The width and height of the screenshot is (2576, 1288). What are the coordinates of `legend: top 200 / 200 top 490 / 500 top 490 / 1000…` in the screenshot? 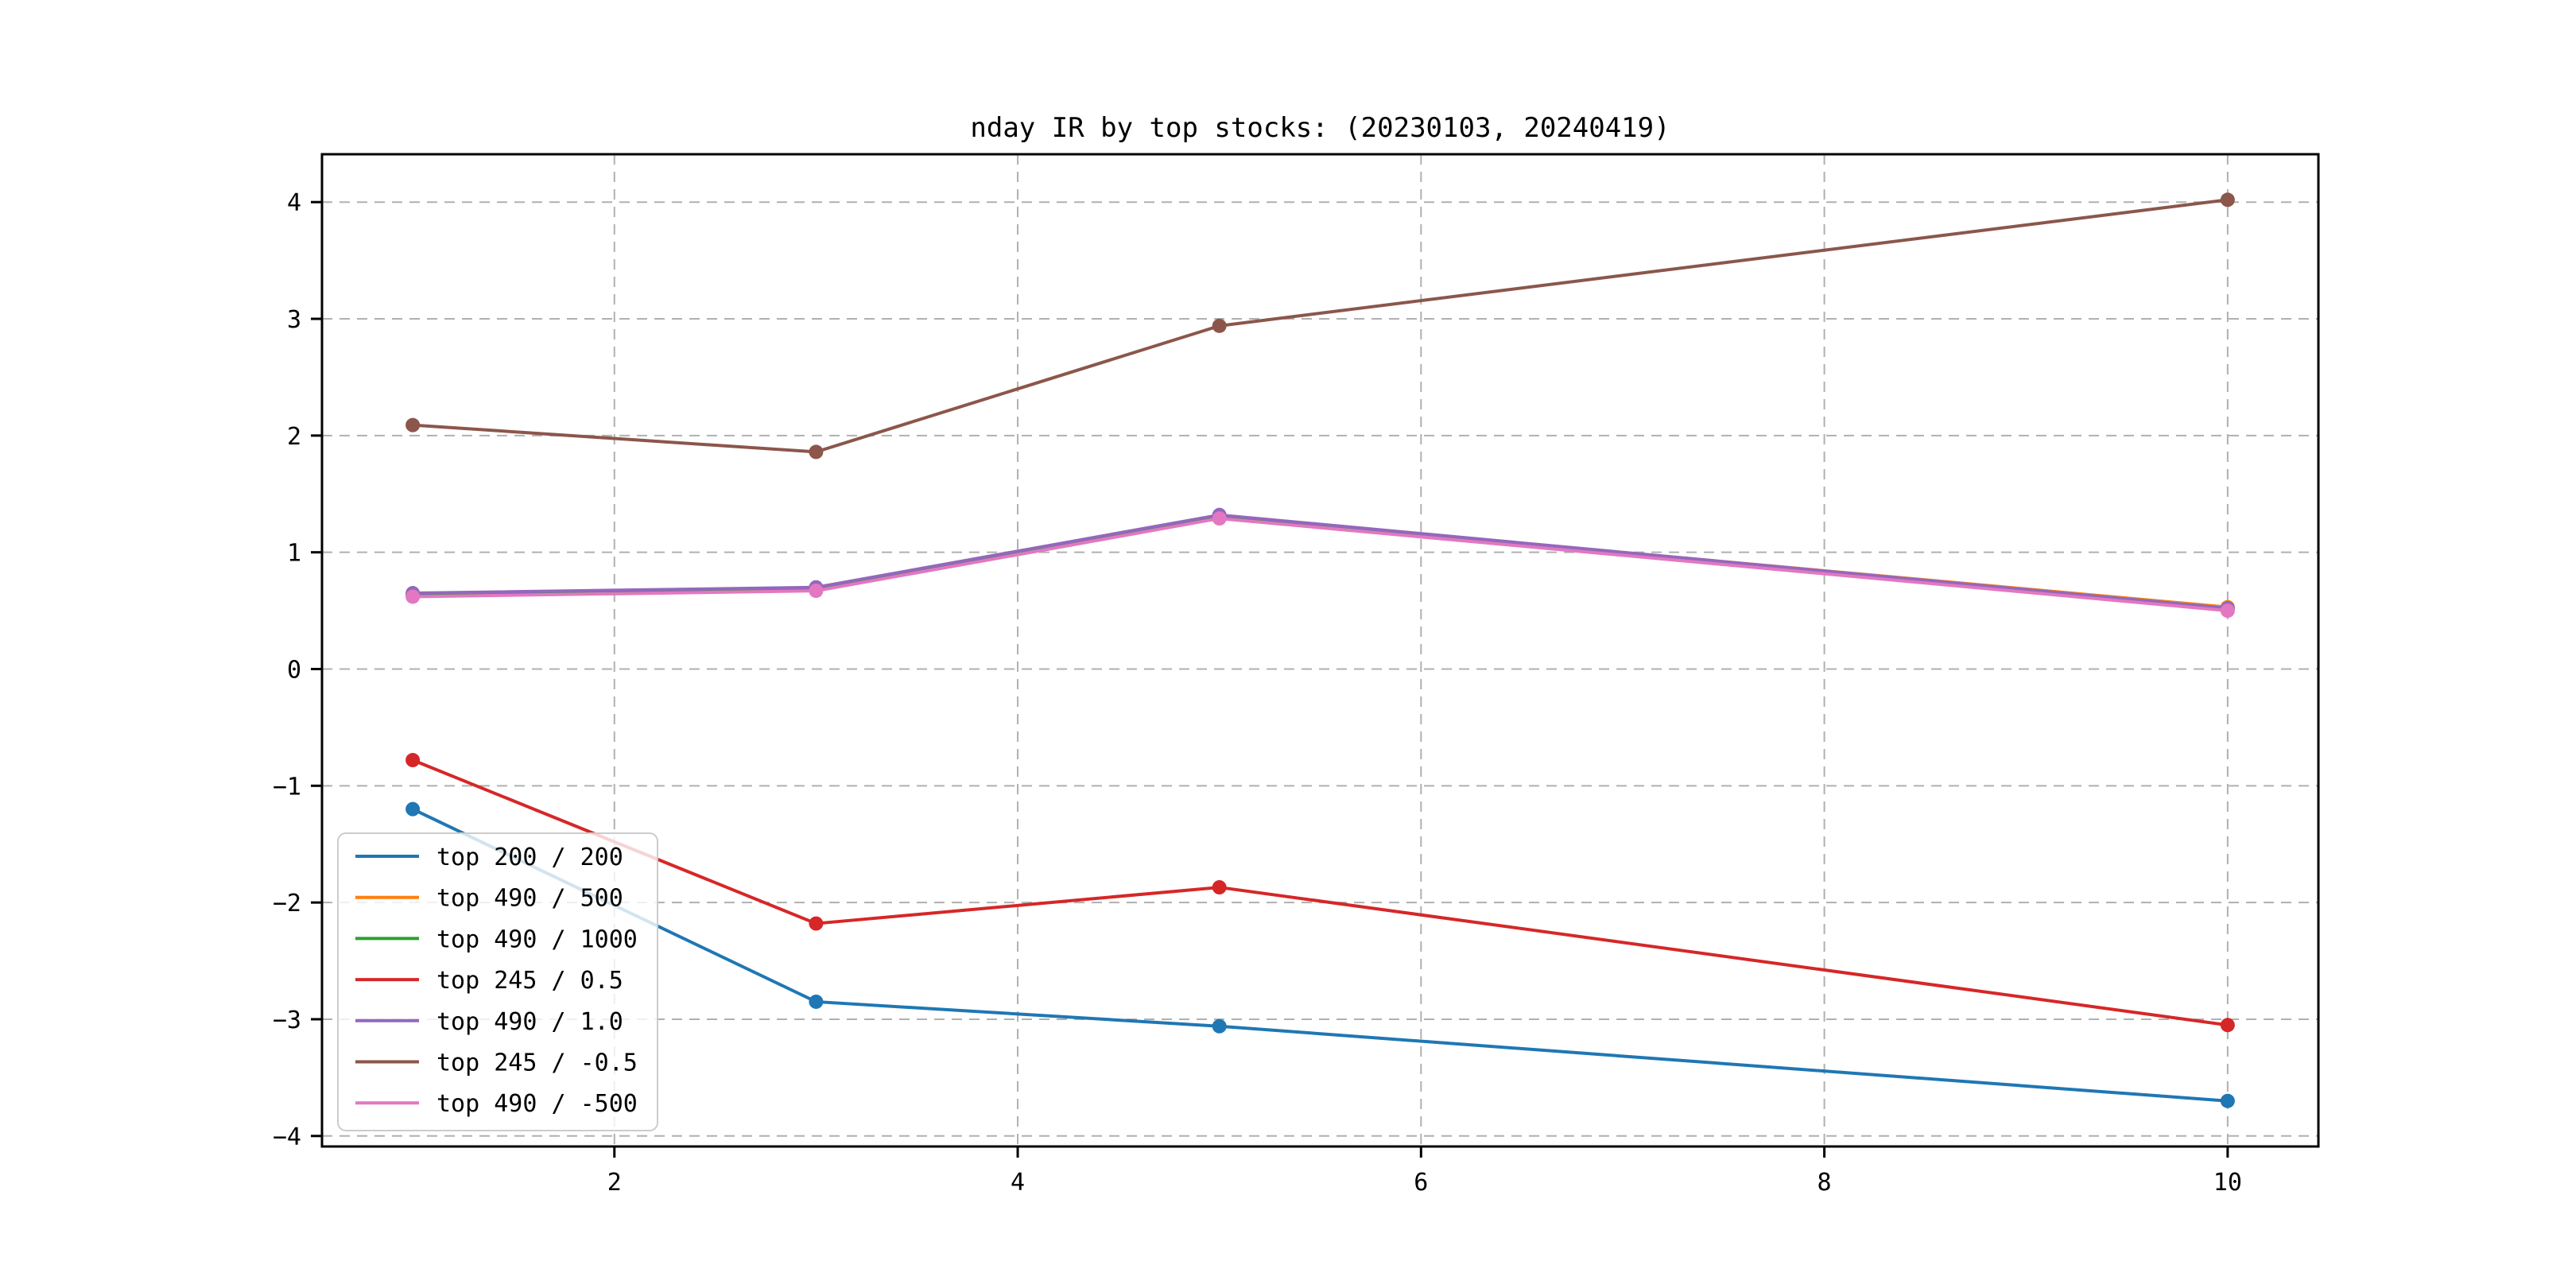 It's located at (498, 982).